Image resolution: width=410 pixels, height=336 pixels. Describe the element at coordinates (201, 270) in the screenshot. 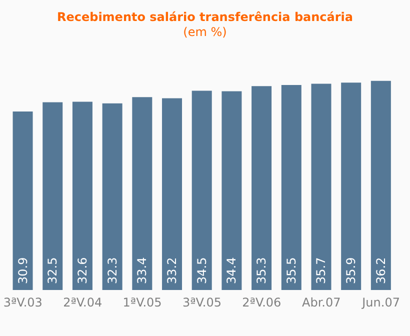

I see `data-label: 34.5` at that location.